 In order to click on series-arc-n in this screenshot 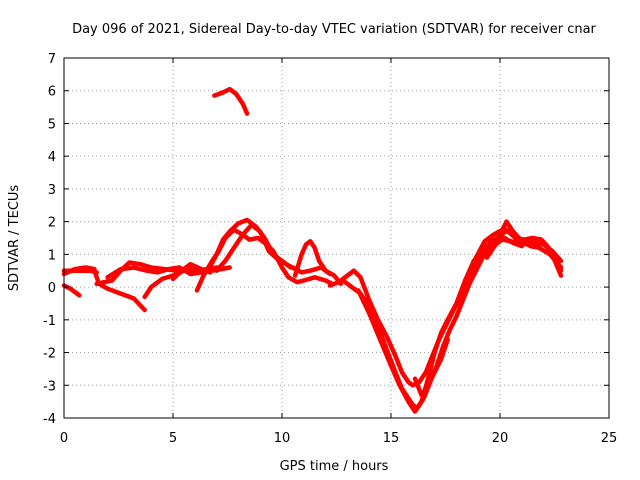, I will do `click(311, 271)`.